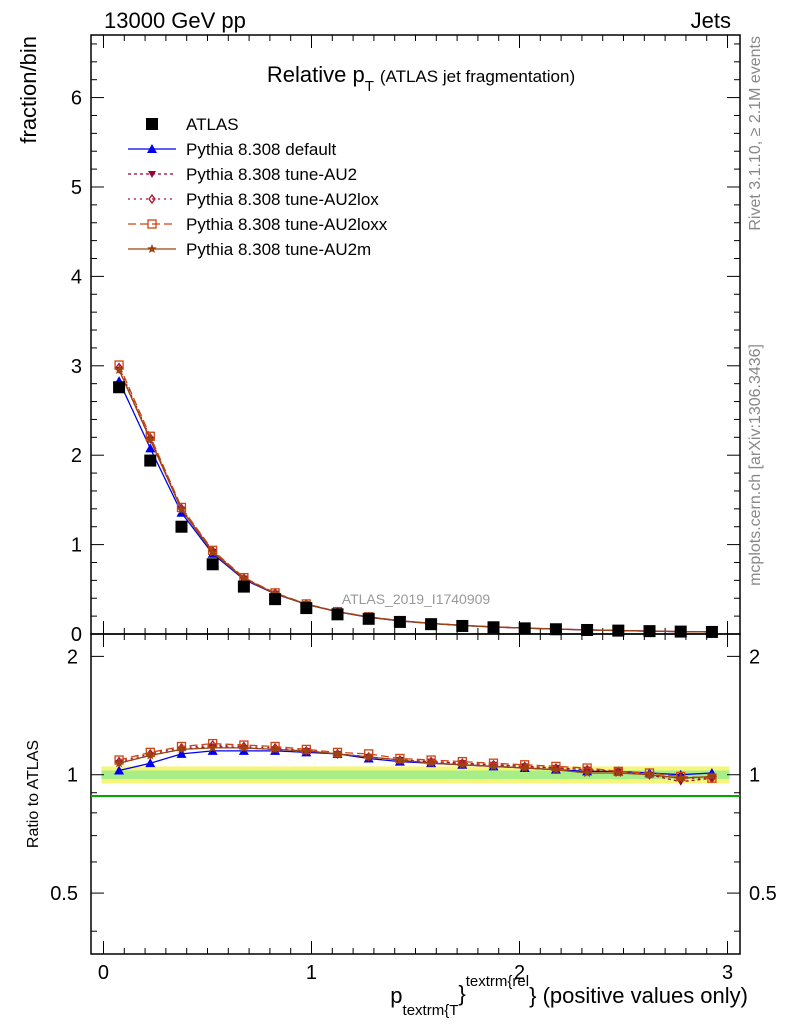 The height and width of the screenshot is (1024, 786). What do you see at coordinates (33, 794) in the screenshot?
I see `ratio-y-axis-label: Ratio to ATLAS` at bounding box center [33, 794].